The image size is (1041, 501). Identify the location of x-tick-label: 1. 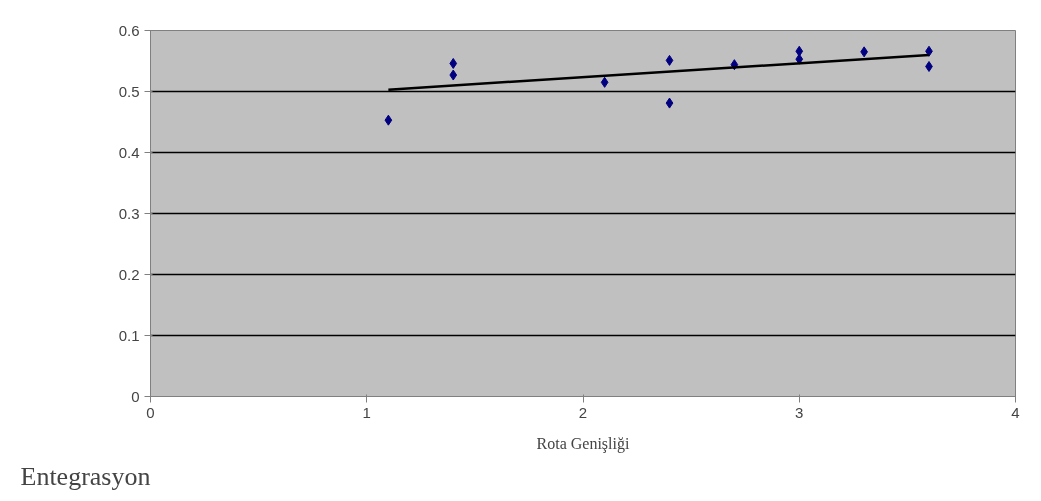
(366, 412).